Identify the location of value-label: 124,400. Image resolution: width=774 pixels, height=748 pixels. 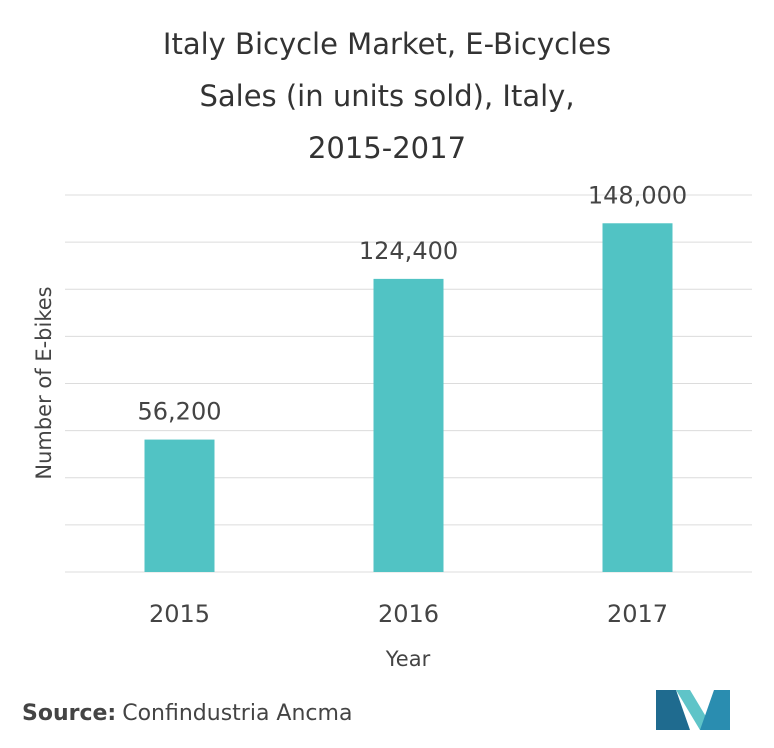
(408, 251).